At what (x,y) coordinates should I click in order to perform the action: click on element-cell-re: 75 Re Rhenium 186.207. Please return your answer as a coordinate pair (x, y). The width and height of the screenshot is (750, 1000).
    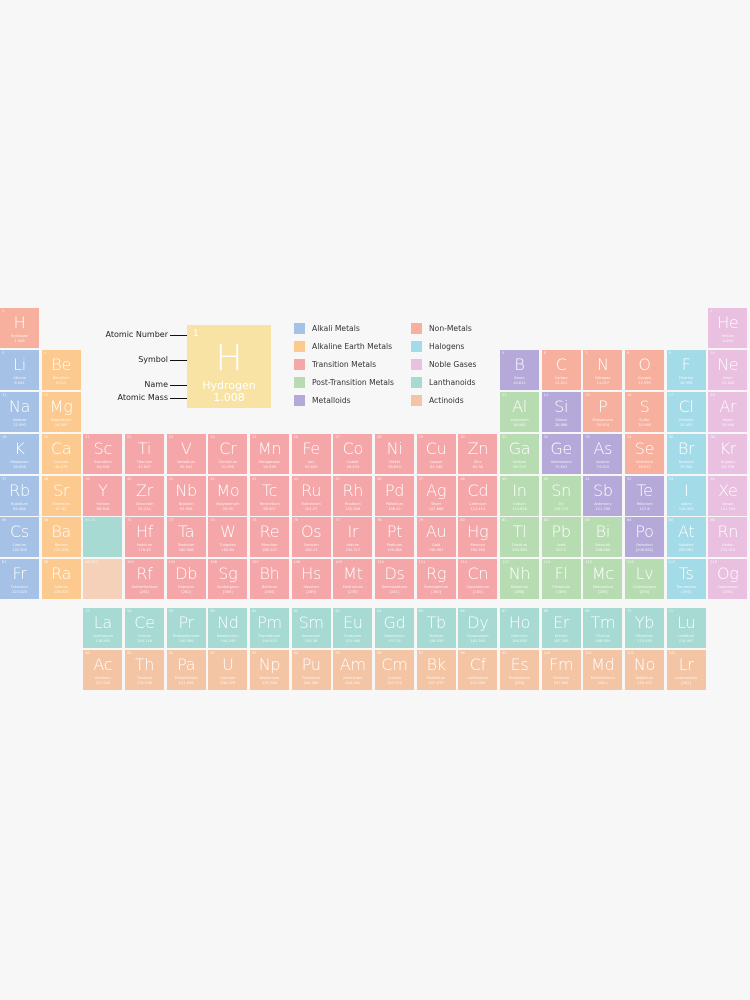
    Looking at the image, I should click on (269, 537).